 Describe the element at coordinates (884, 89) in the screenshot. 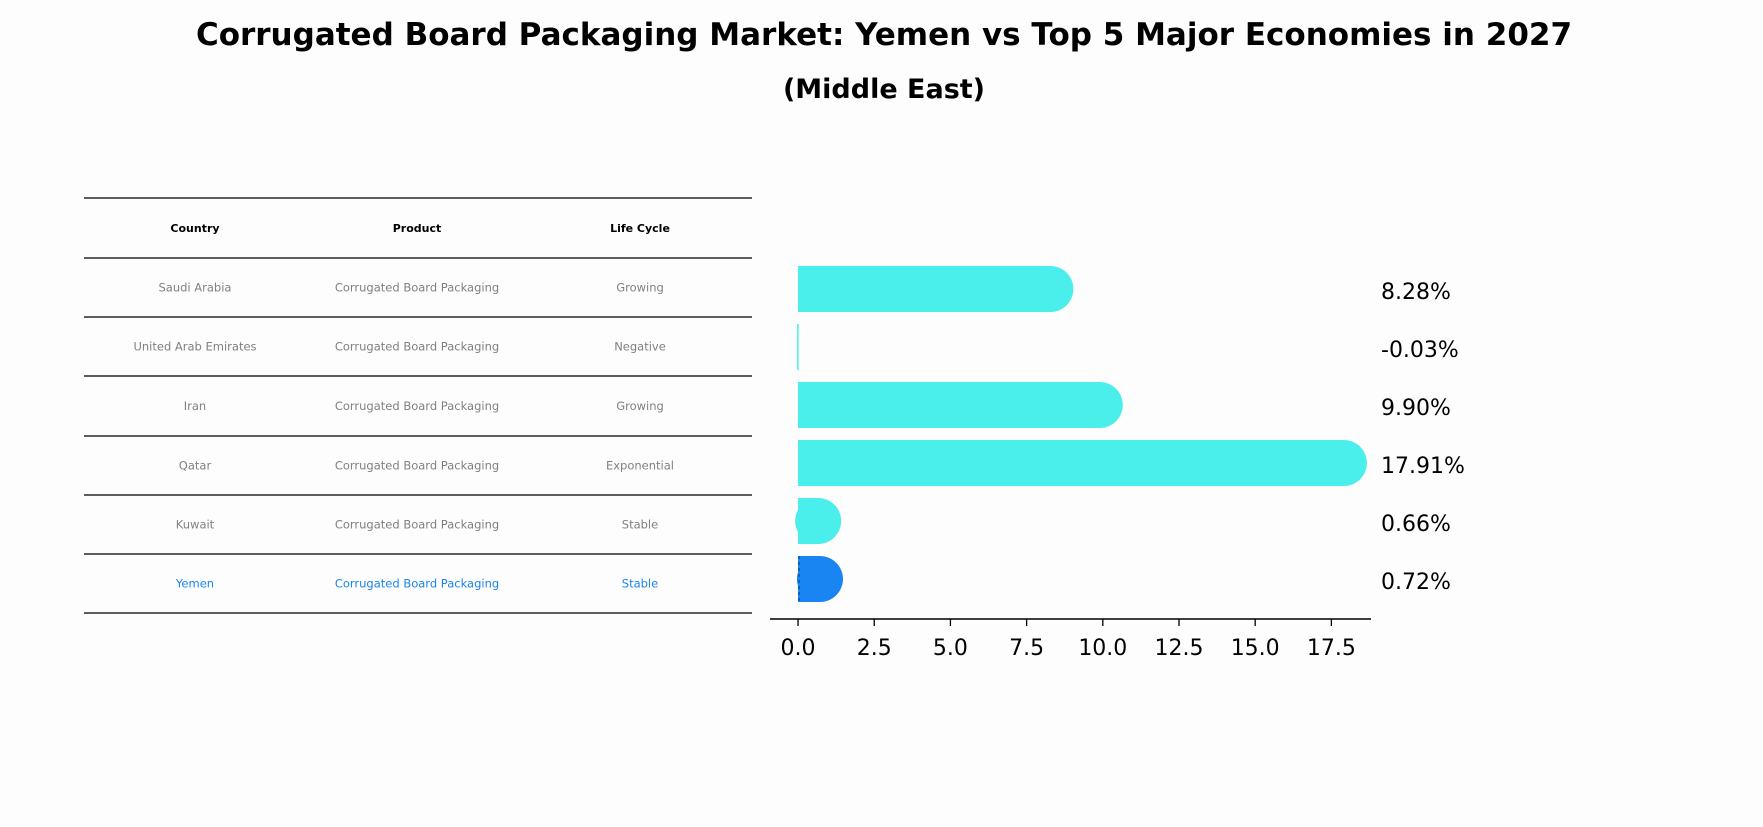

I see `chart-subtitle: (Middle East)` at that location.